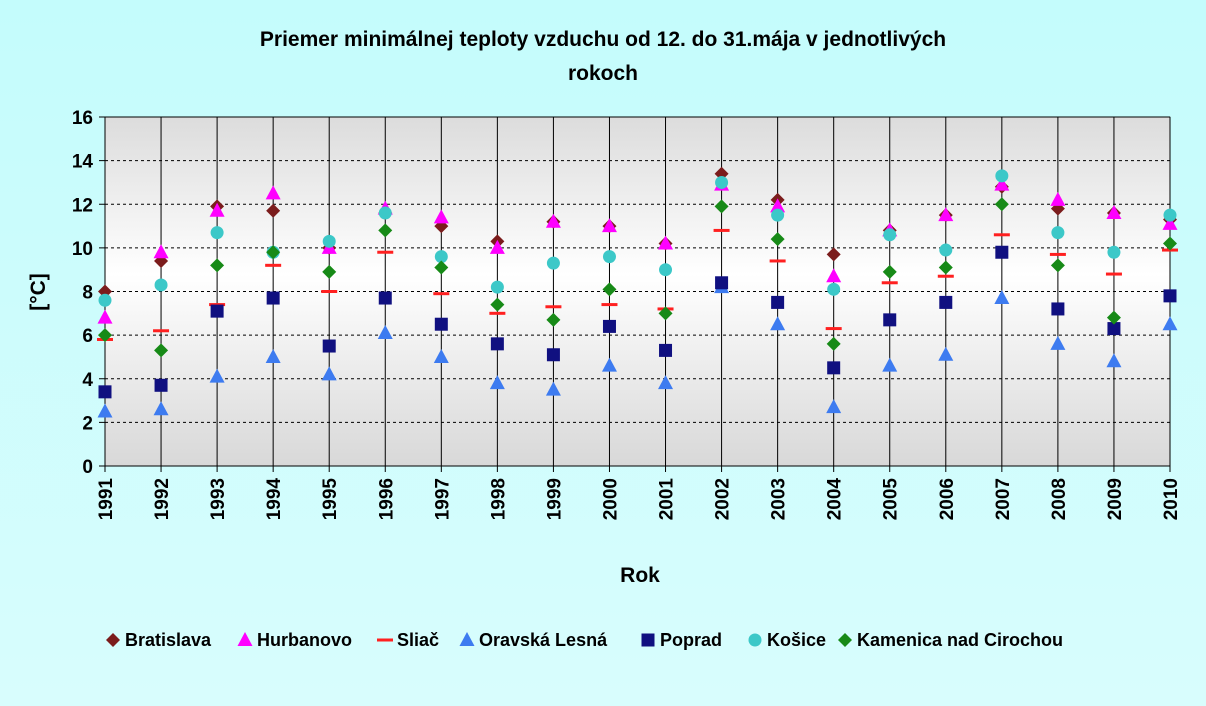 This screenshot has width=1206, height=706. Describe the element at coordinates (755, 640) in the screenshot. I see `legend-marker-kosice` at that location.